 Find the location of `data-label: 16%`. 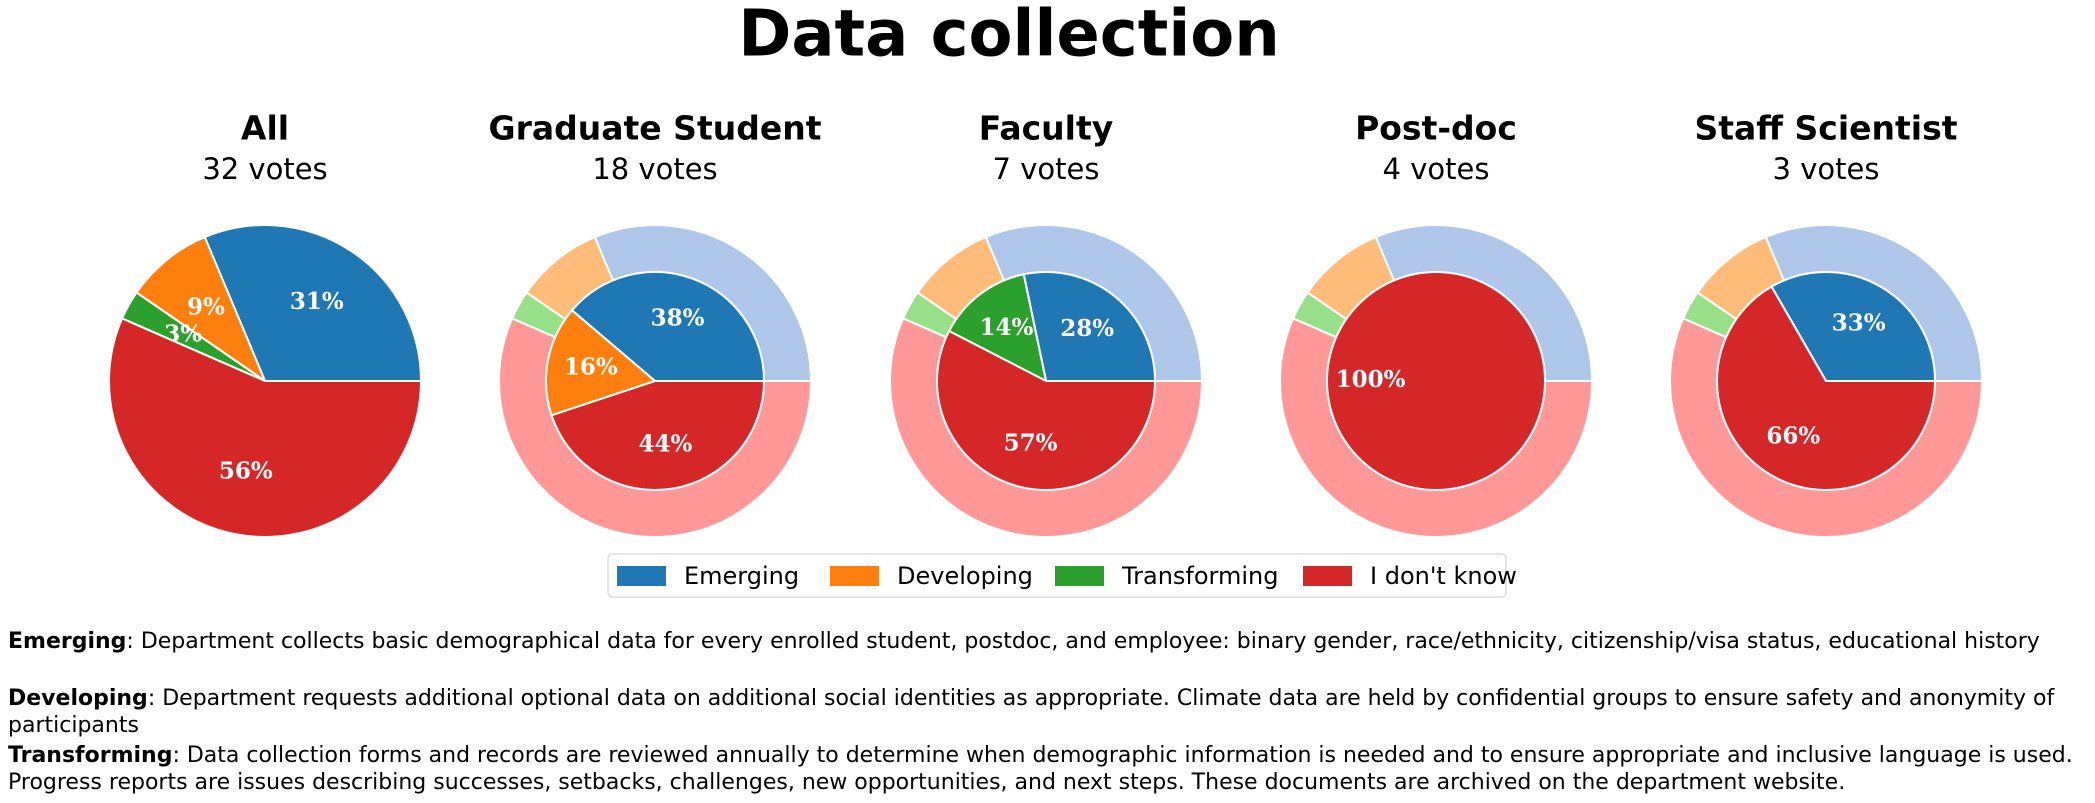

data-label: 16% is located at coordinates (591, 366).